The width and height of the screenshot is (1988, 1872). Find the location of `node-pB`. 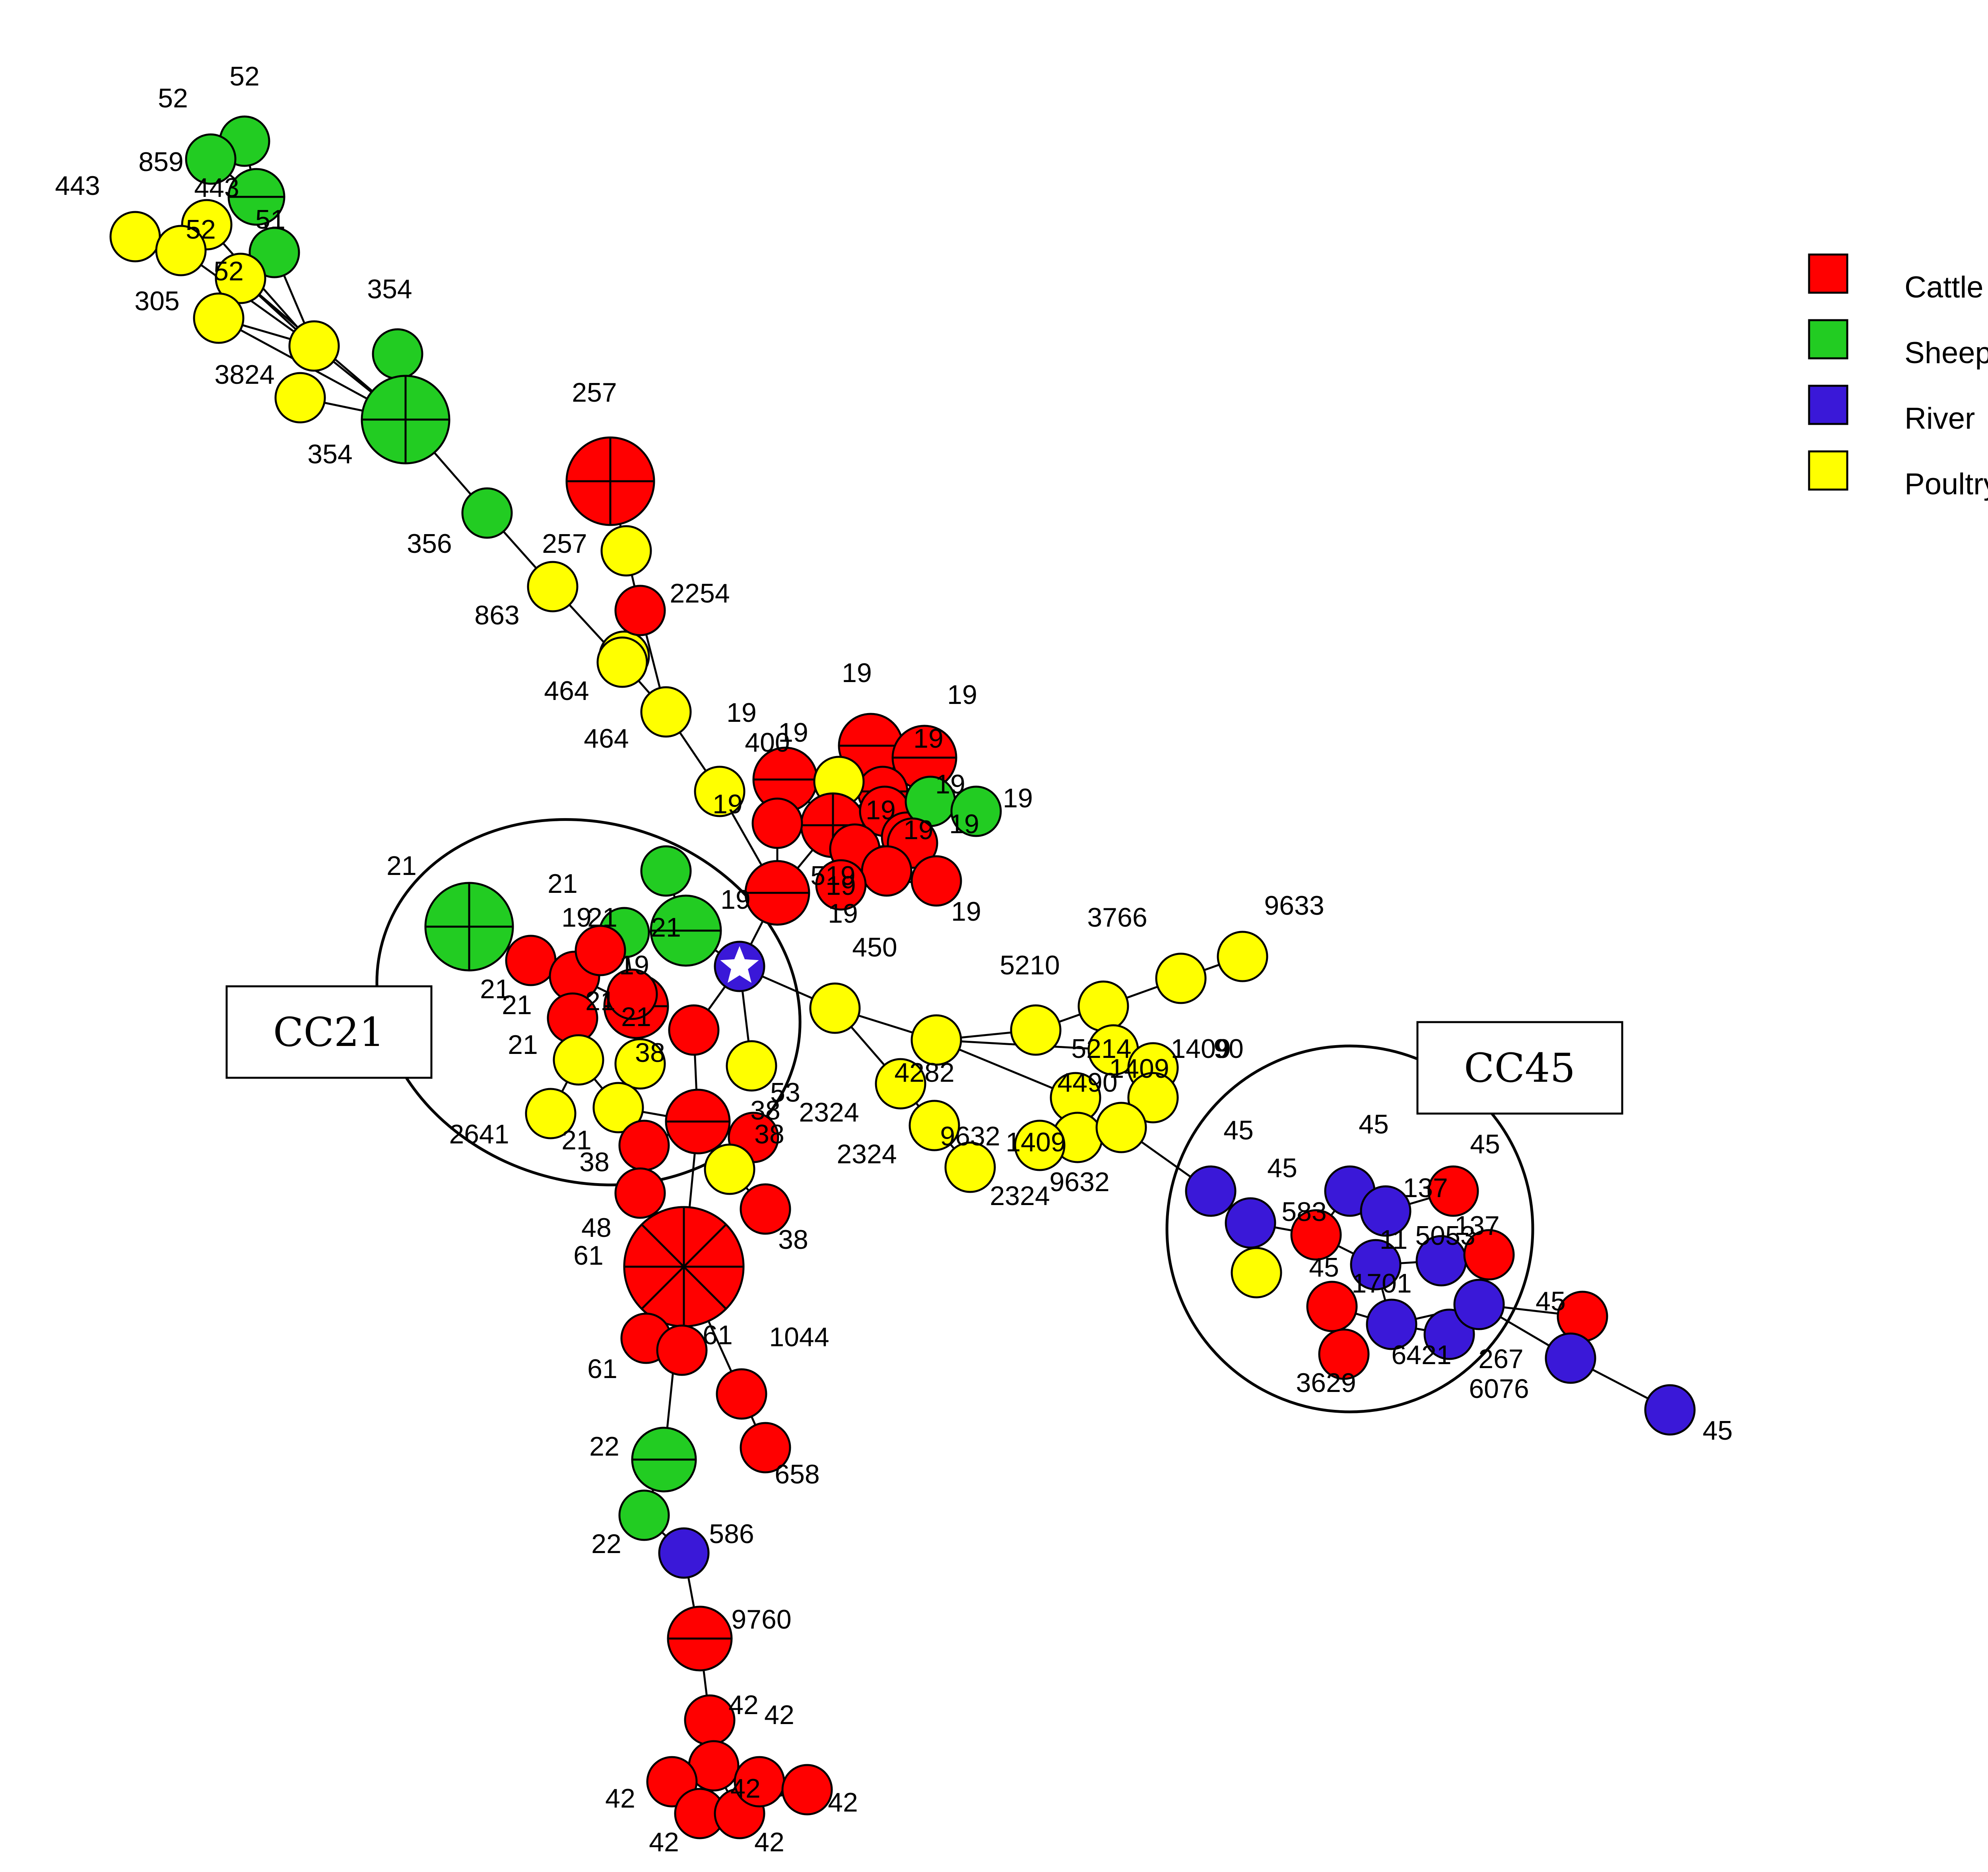

node-pB is located at coordinates (936, 1040).